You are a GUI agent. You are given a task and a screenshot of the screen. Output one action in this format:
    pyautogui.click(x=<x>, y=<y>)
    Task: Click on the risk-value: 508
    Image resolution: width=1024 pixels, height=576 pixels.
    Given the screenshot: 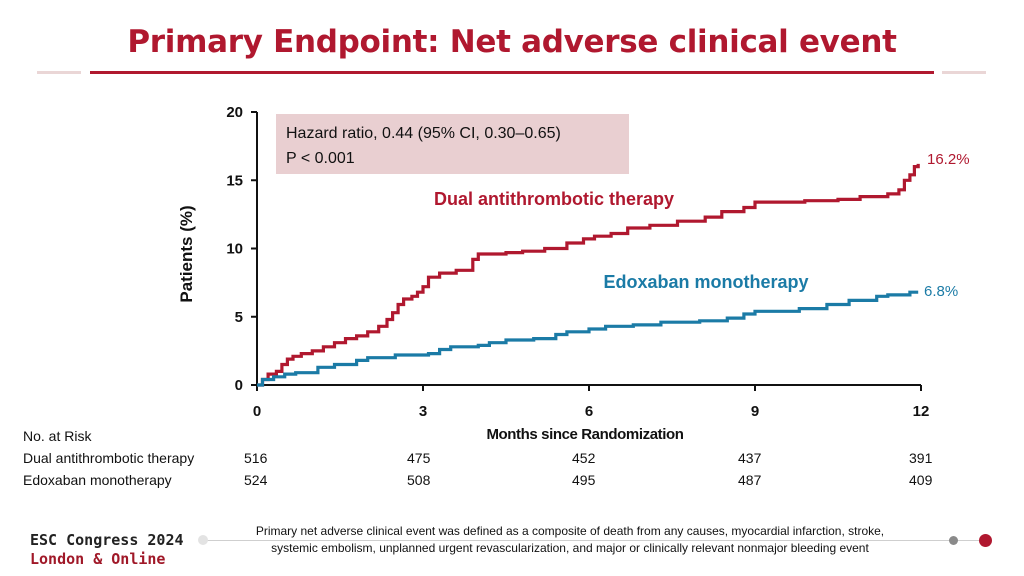 What is the action you would take?
    pyautogui.click(x=419, y=480)
    